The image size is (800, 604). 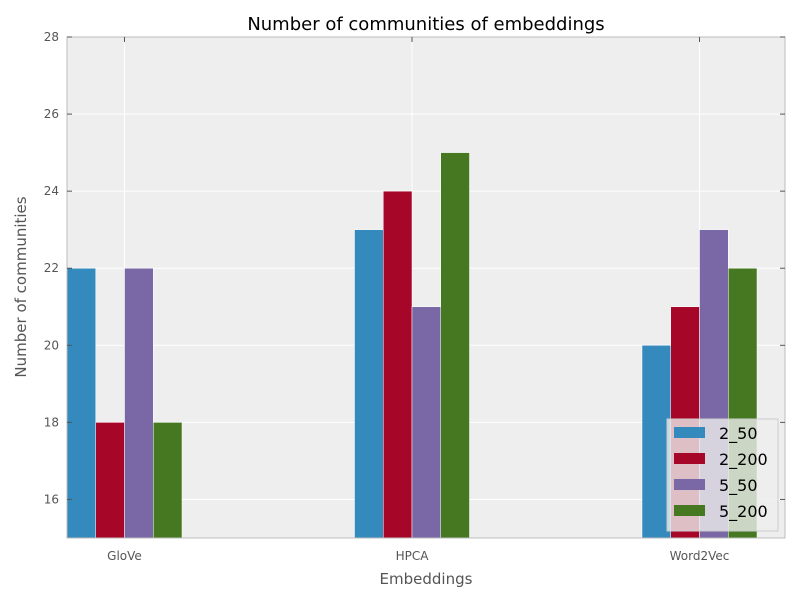 I want to click on legend-label: 5_50, so click(x=738, y=486).